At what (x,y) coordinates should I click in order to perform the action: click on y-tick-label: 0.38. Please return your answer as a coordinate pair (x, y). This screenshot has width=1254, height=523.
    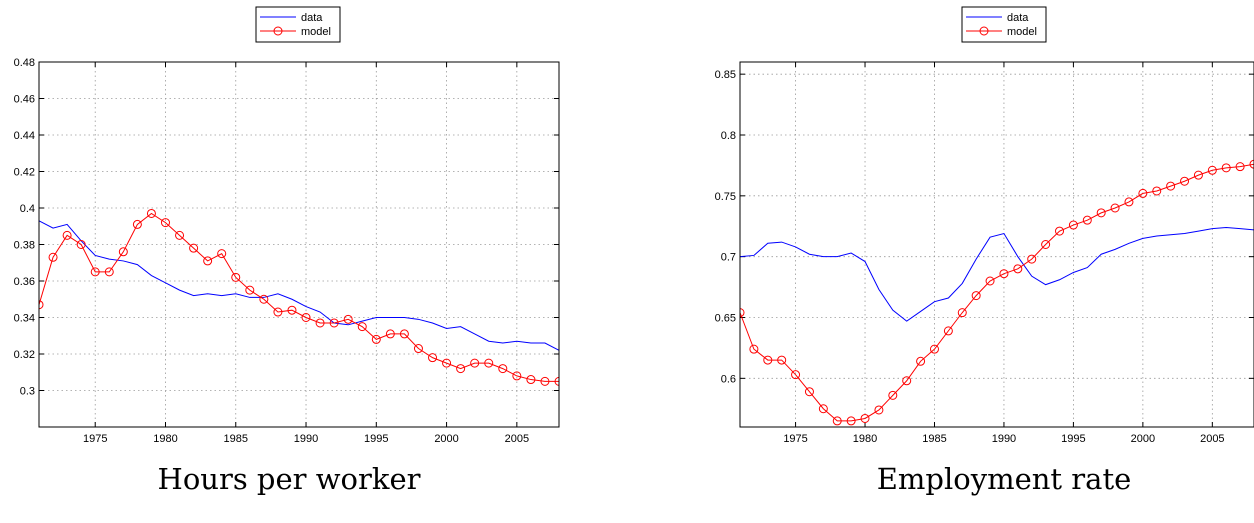
    Looking at the image, I should click on (24, 246).